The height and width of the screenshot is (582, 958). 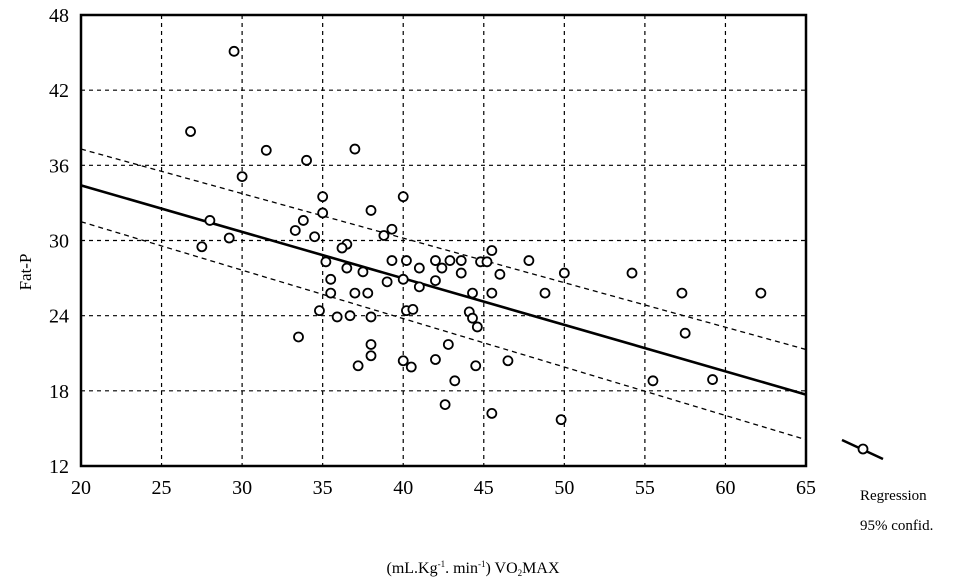 I want to click on x-tick-label: 40, so click(x=403, y=488).